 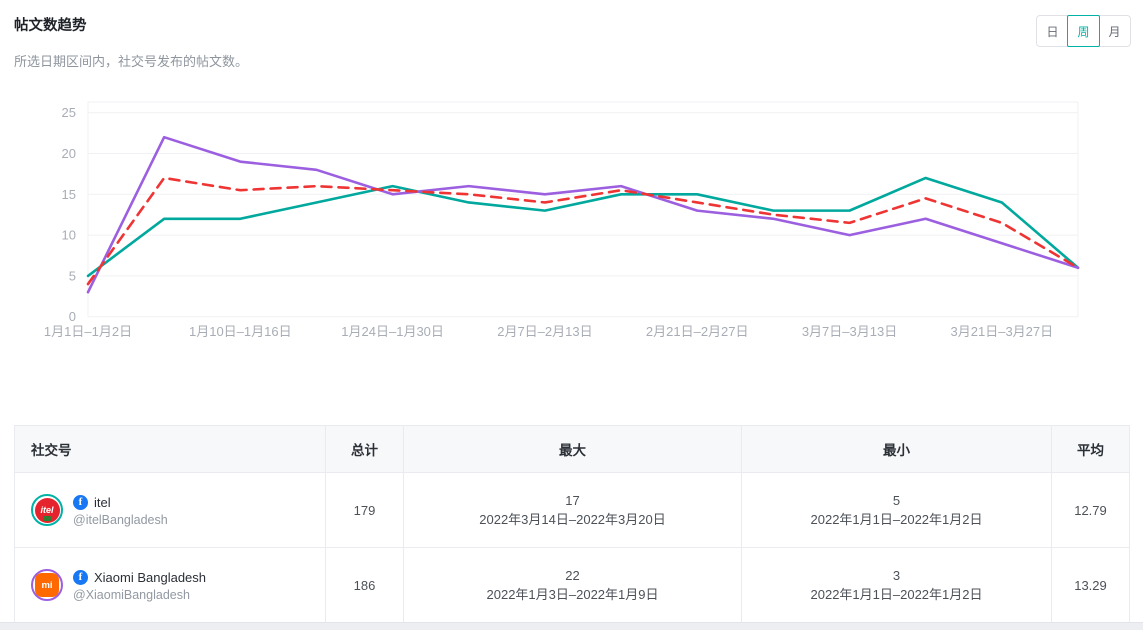 What do you see at coordinates (544, 331) in the screenshot?
I see `x-tick-label: 2月7日–2月13日` at bounding box center [544, 331].